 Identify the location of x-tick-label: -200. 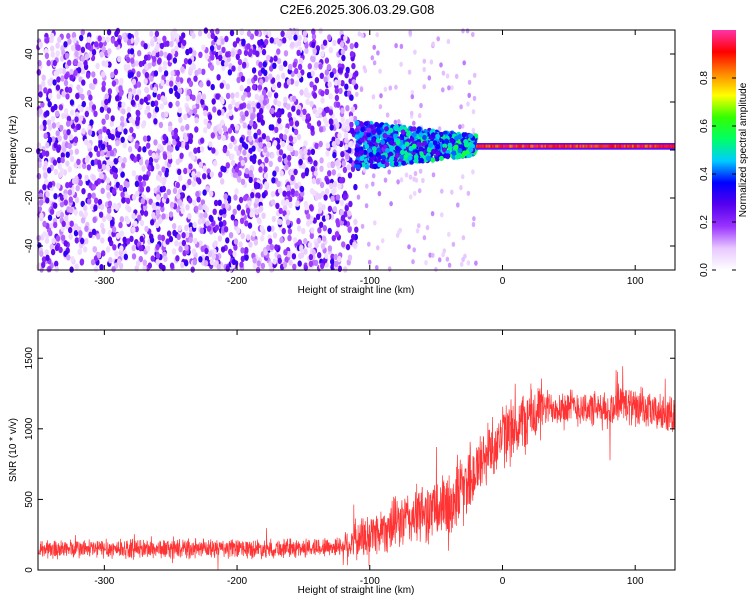
(237, 581).